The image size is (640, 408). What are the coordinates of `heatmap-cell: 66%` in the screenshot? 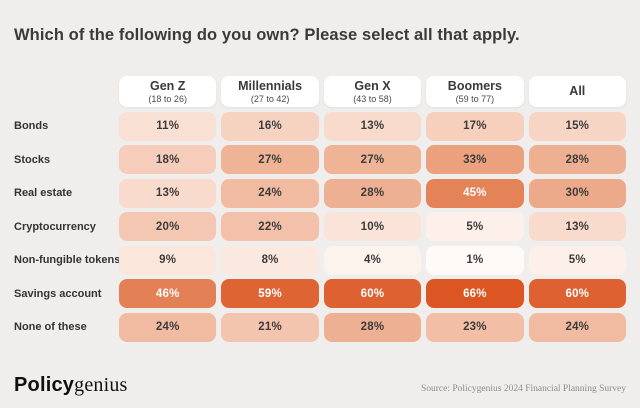 It's located at (475, 293).